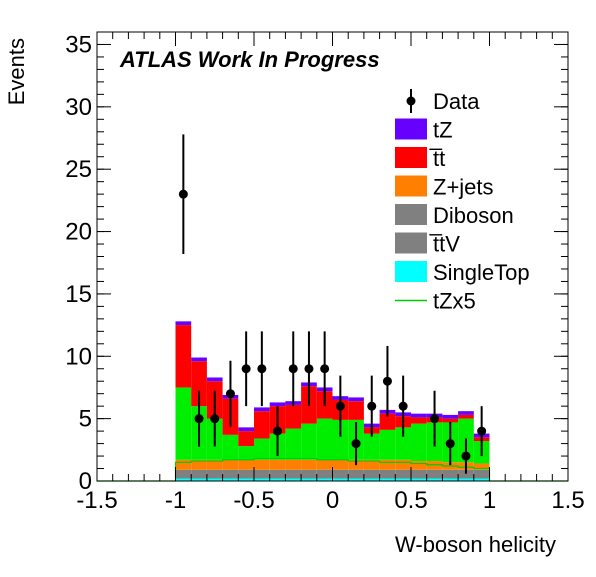 This screenshot has width=596, height=577. What do you see at coordinates (411, 101) in the screenshot?
I see `legend-data-0-marker` at bounding box center [411, 101].